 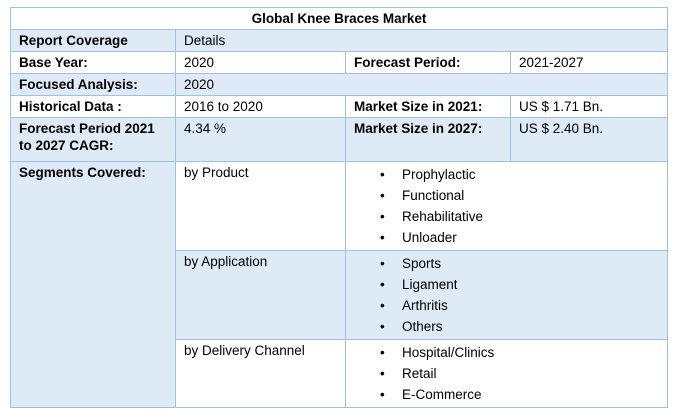 I want to click on segment-bullet-item: Functional, so click(x=519, y=195).